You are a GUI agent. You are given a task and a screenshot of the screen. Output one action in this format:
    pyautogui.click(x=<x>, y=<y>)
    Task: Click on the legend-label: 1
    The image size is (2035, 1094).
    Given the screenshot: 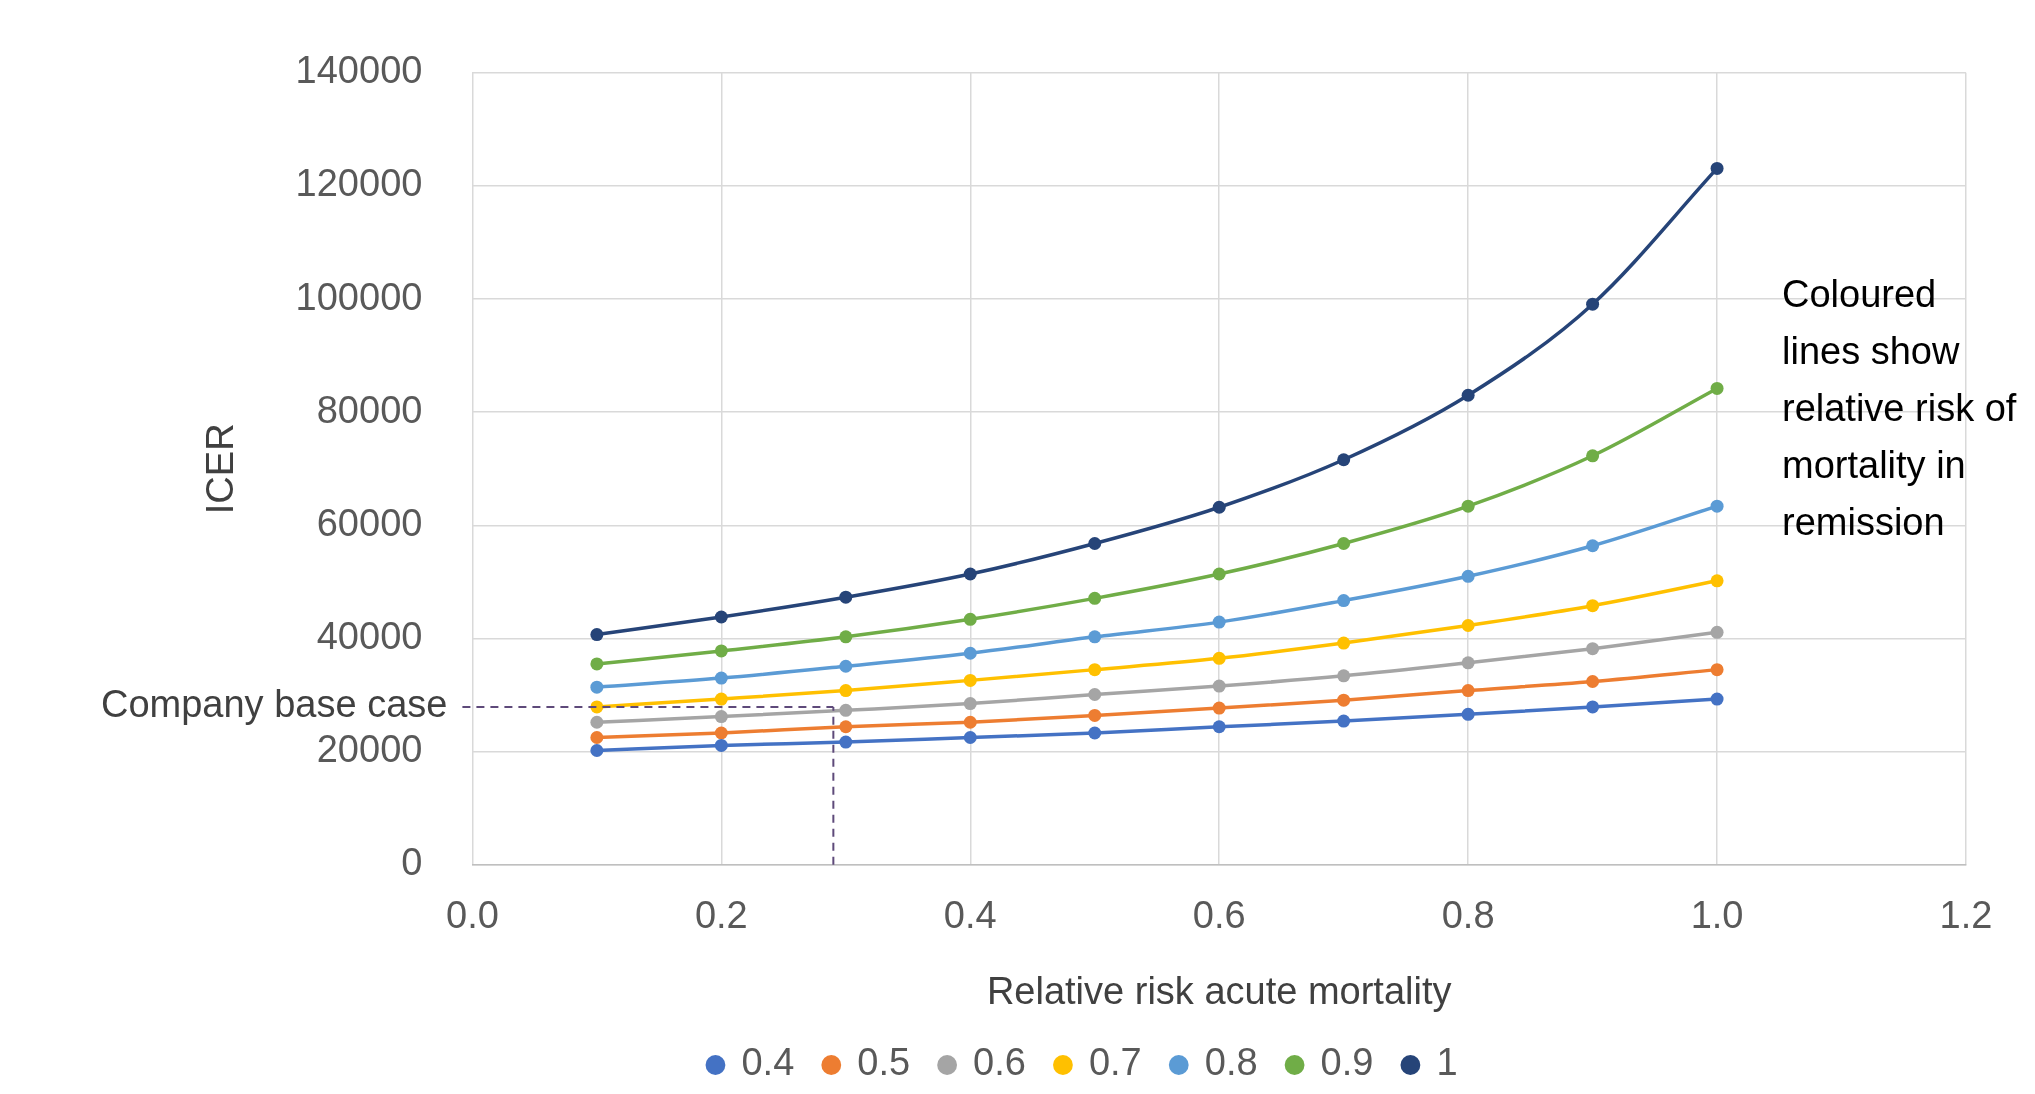 What is the action you would take?
    pyautogui.click(x=1447, y=1062)
    